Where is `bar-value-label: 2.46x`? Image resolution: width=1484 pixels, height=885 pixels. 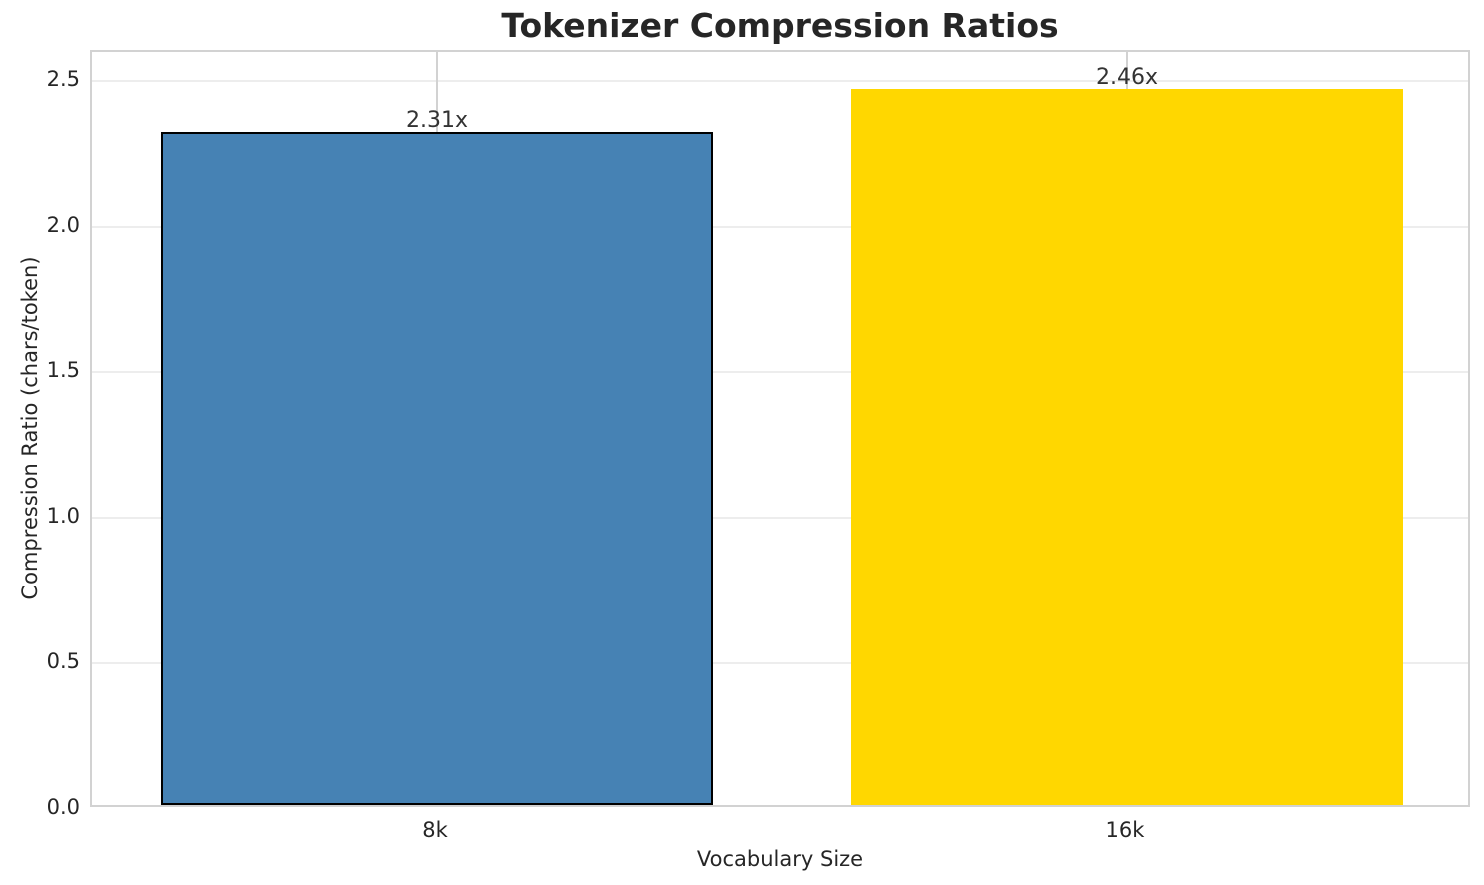
bar-value-label: 2.46x is located at coordinates (1126, 77).